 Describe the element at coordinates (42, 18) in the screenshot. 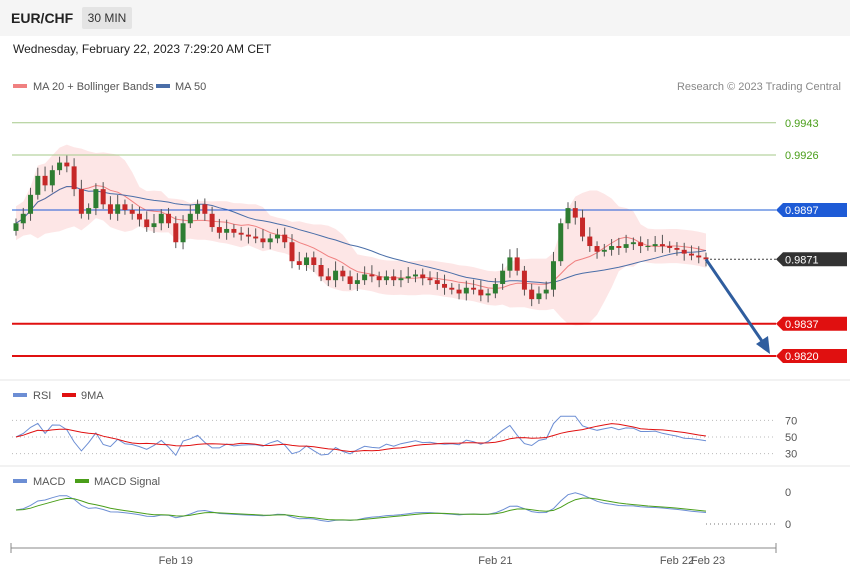

I see `symbol-label: EUR/CHF` at that location.